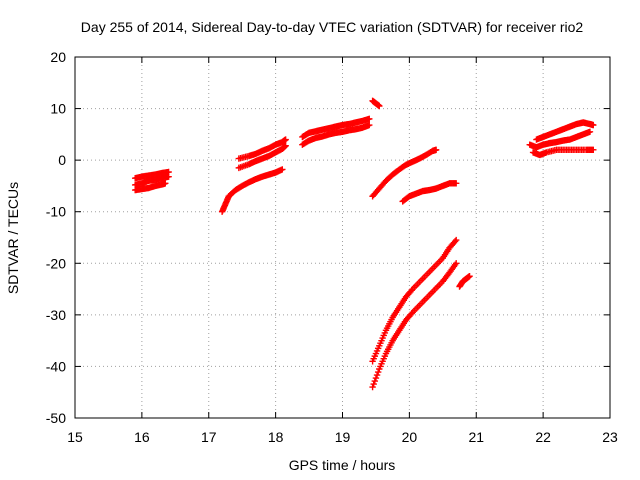  I want to click on y-axis-label: SDTVAR / TECUs, so click(13, 238).